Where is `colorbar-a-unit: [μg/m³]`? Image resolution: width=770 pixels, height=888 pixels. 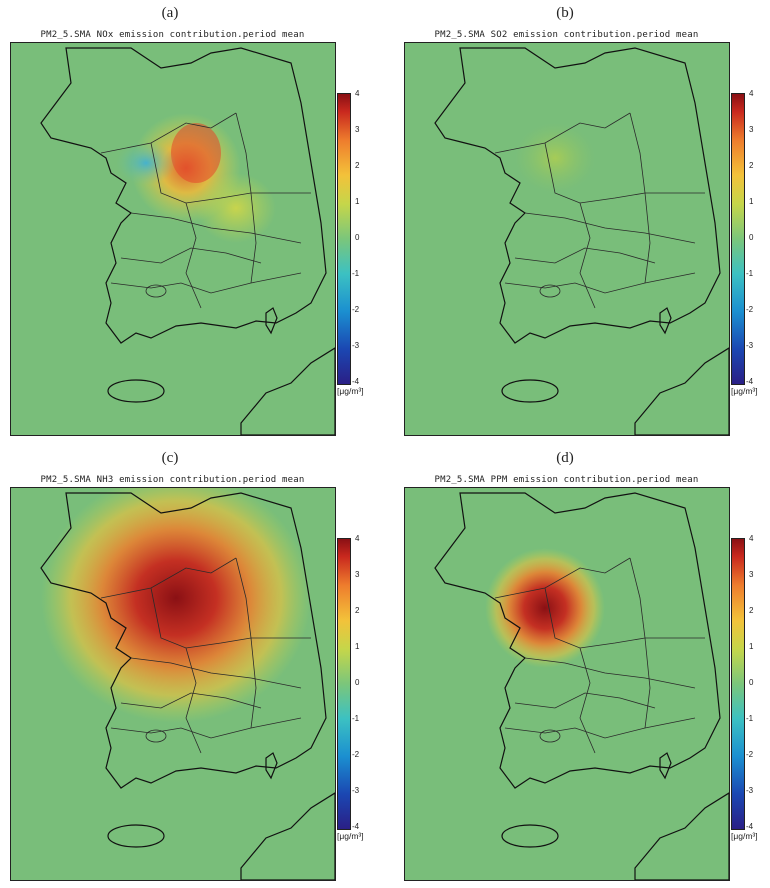
colorbar-a-unit: [μg/m³] is located at coordinates (350, 391).